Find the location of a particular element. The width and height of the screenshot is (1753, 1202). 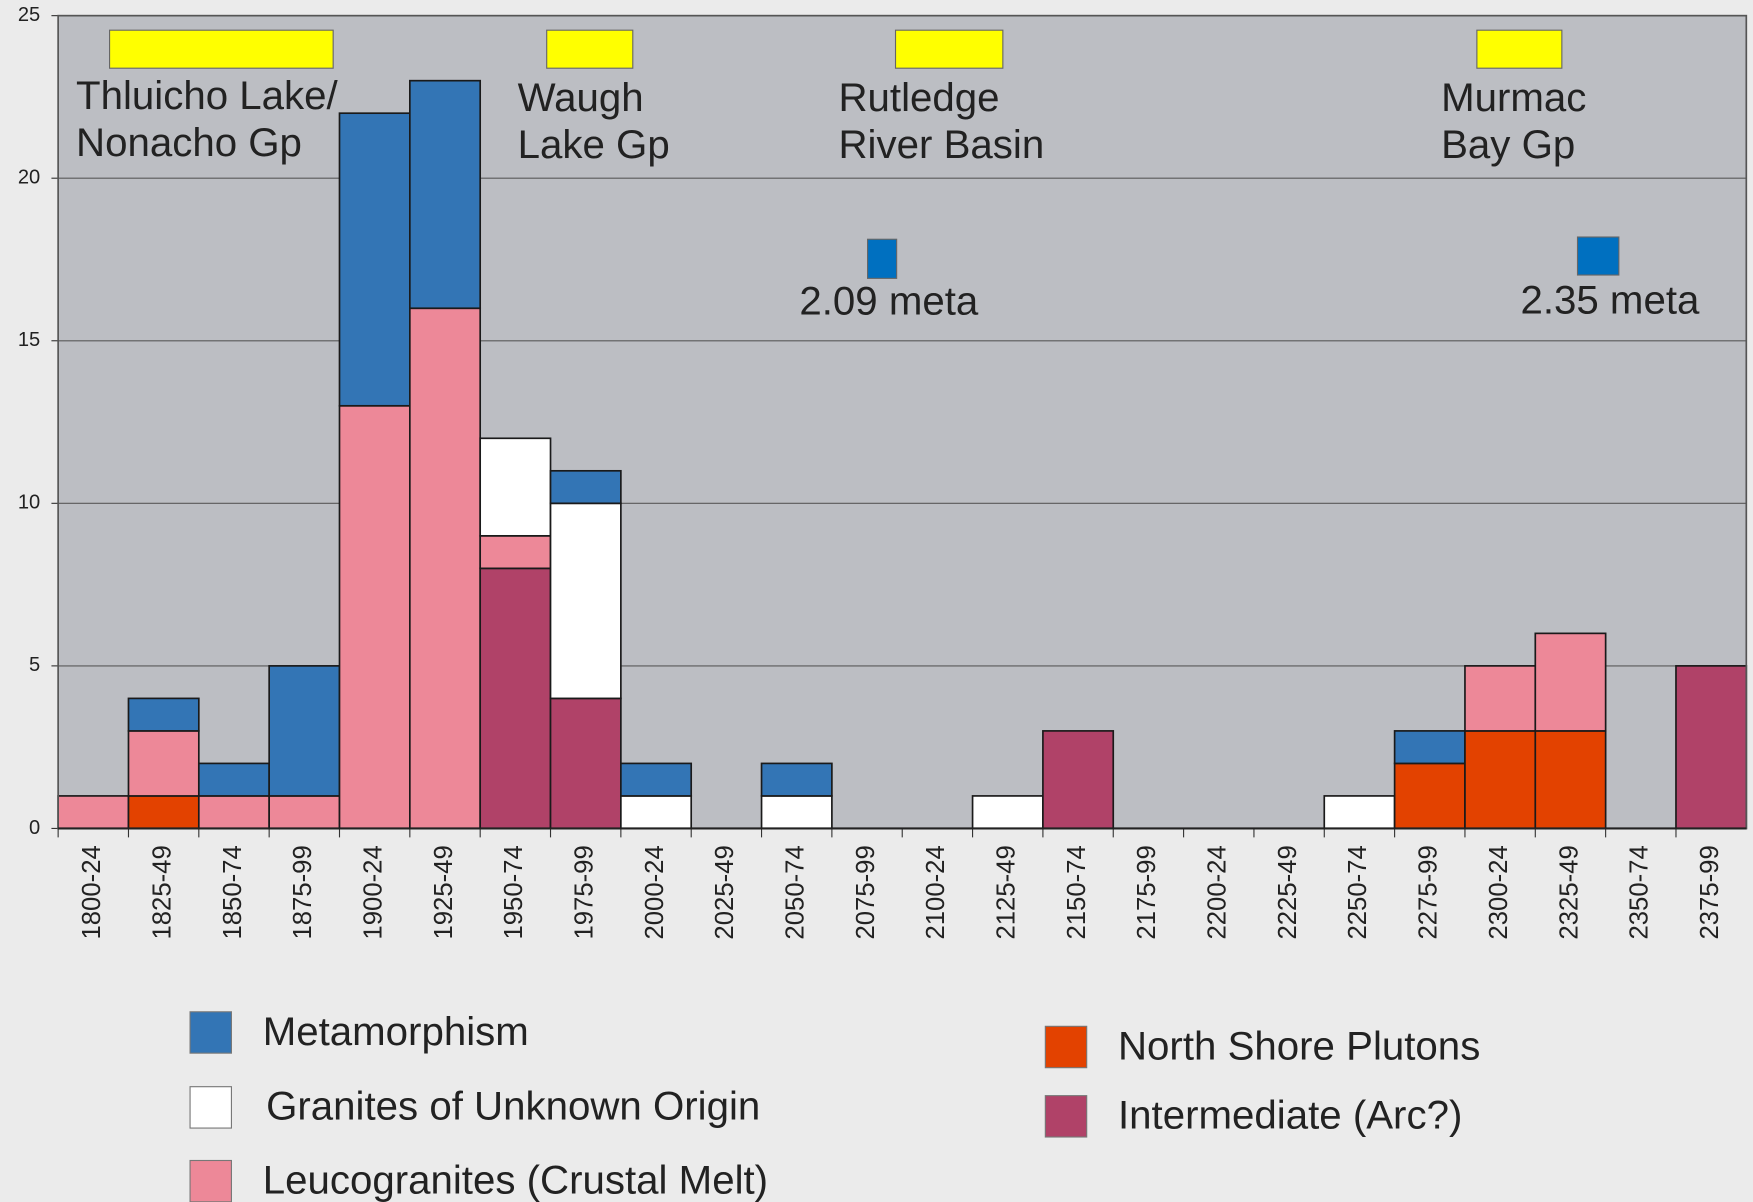

x-tick-label: 2225-49 is located at coordinates (1288, 892).